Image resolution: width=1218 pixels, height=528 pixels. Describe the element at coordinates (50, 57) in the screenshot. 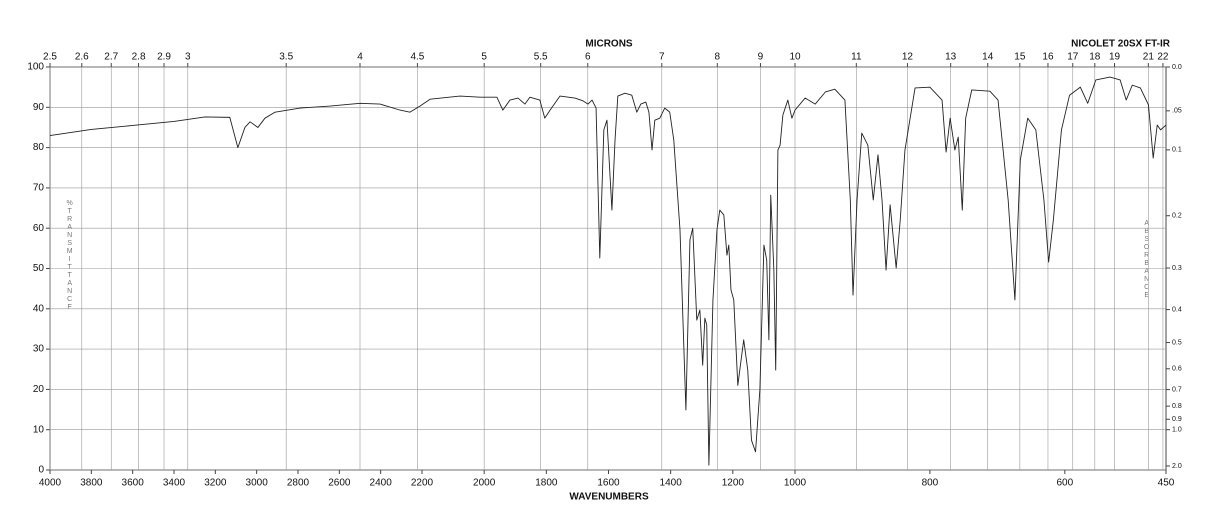

I see `x2-tick-label: 2.5` at that location.